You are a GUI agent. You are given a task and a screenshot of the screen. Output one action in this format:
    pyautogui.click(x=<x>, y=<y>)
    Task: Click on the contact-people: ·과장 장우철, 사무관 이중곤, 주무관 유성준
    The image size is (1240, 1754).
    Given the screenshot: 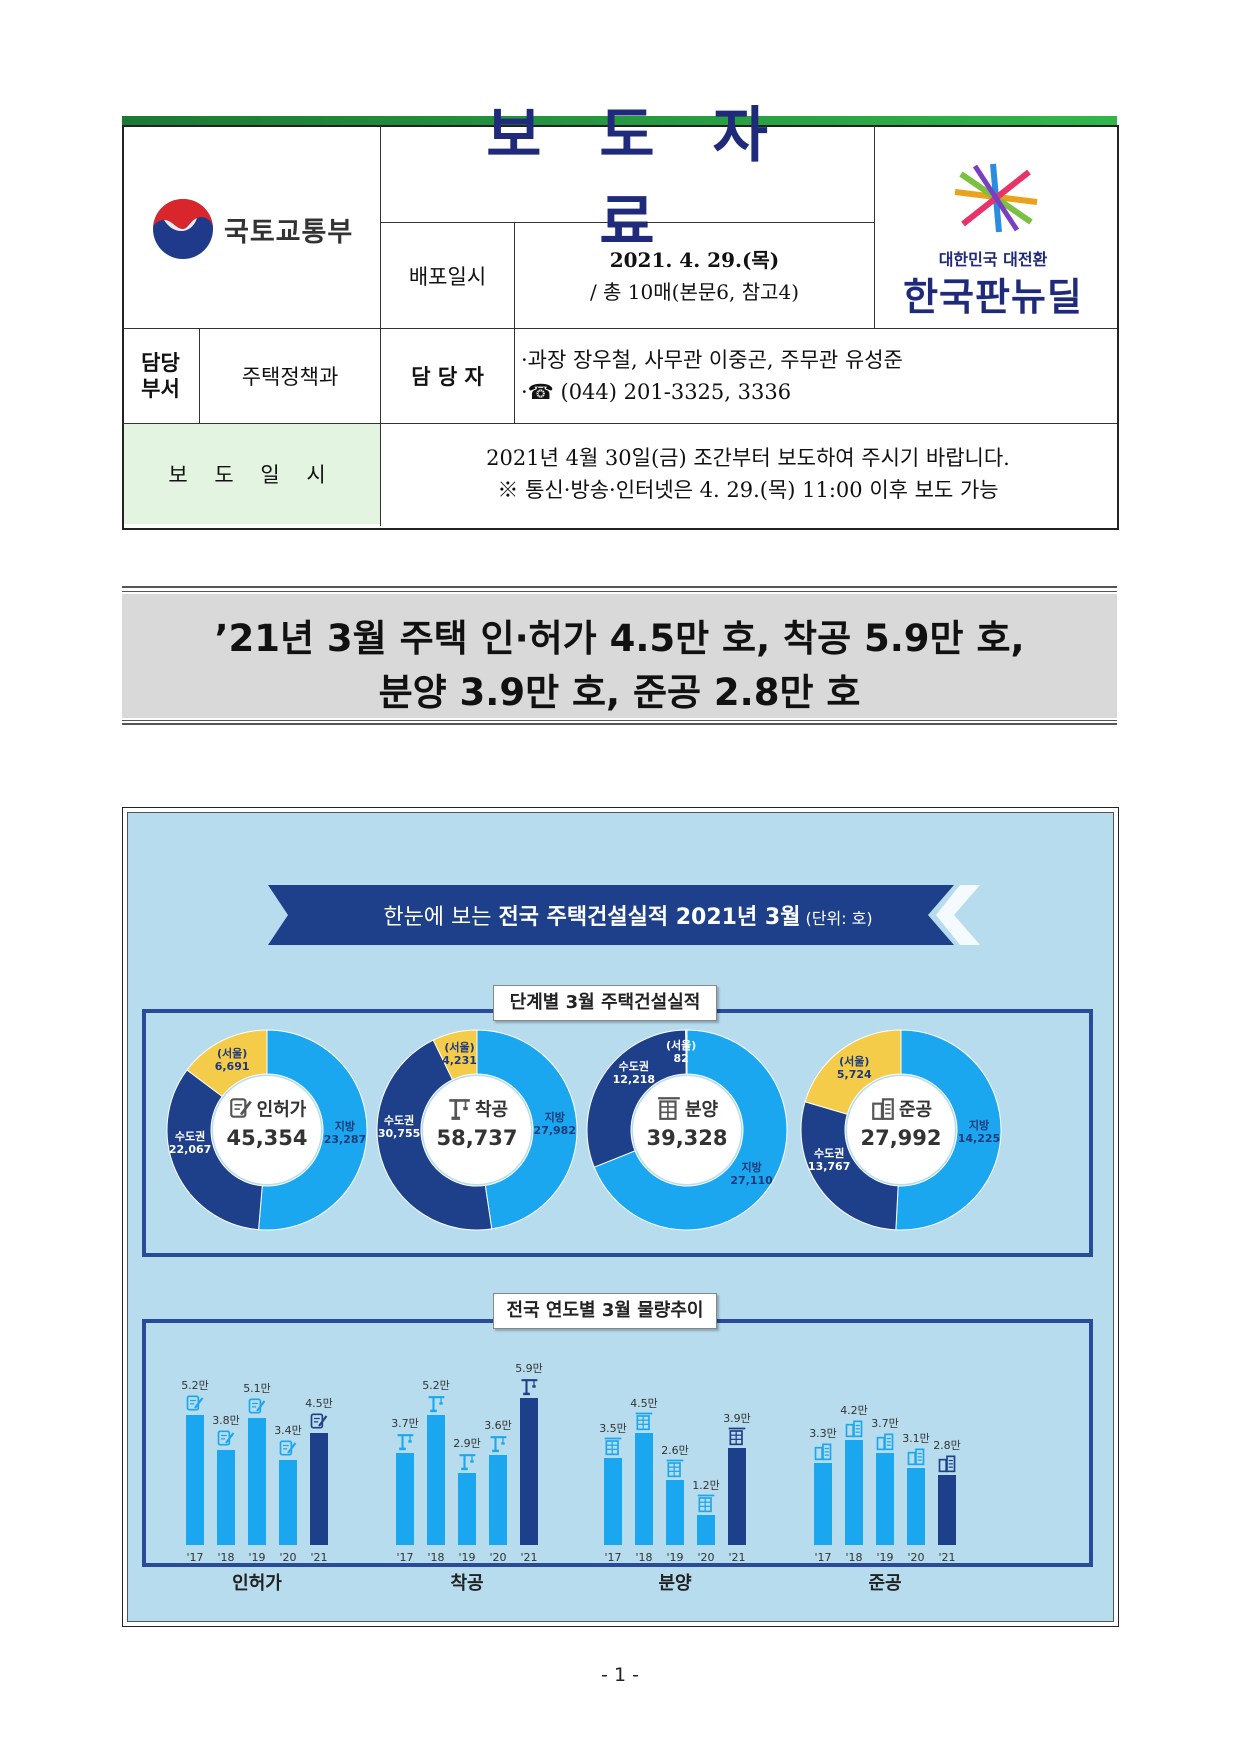 What is the action you would take?
    pyautogui.click(x=712, y=360)
    